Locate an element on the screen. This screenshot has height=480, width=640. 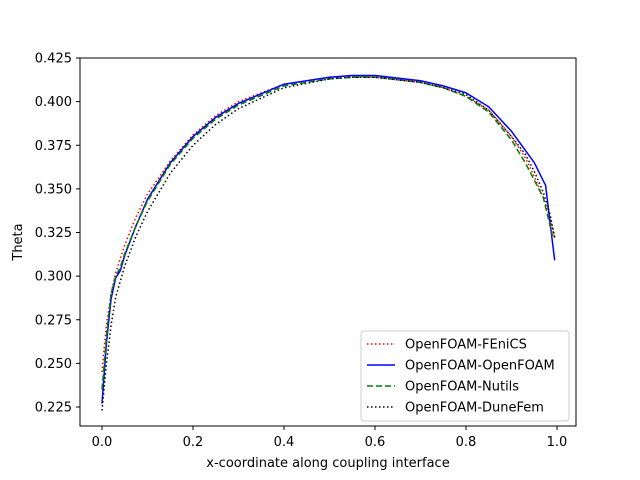
x-tick-label: 0.0 is located at coordinates (102, 442).